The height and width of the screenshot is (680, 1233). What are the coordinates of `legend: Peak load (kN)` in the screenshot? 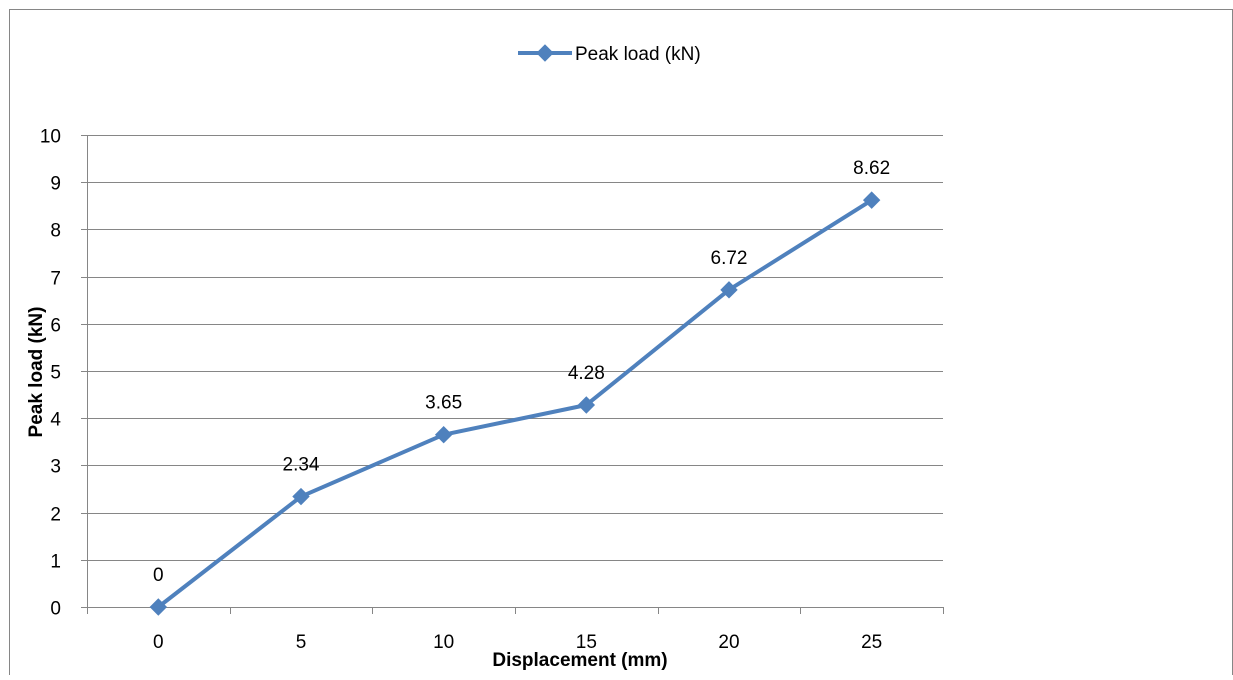 It's located at (609, 54).